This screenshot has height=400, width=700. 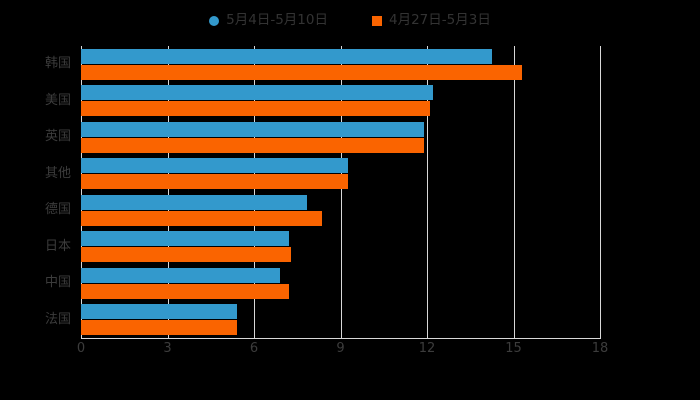 What do you see at coordinates (350, 21) in the screenshot?
I see `chart-legend: 5月4日-5月10日 4月27日-5月3日` at bounding box center [350, 21].